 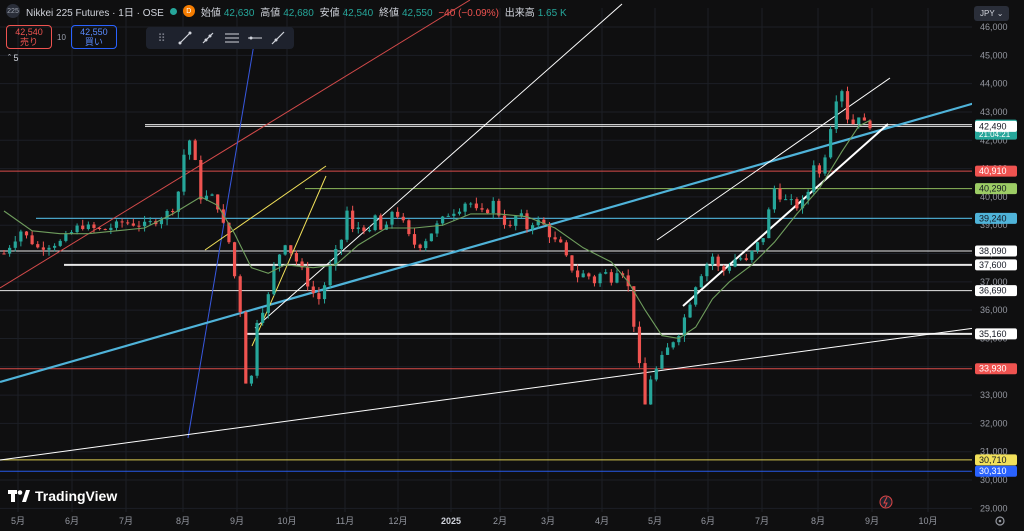 I want to click on chevron-up-icon: ˆ, so click(x=9, y=58).